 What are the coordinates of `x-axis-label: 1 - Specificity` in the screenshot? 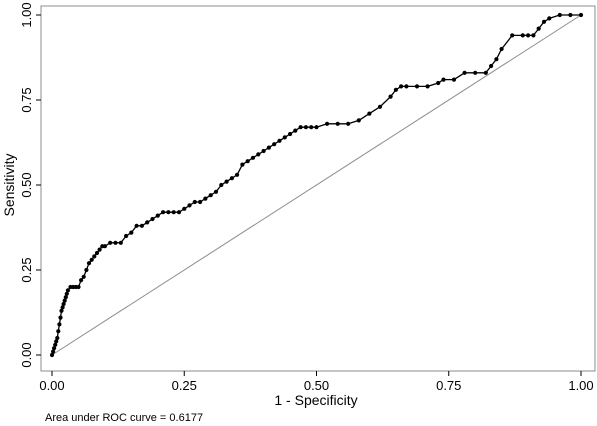 It's located at (315, 400).